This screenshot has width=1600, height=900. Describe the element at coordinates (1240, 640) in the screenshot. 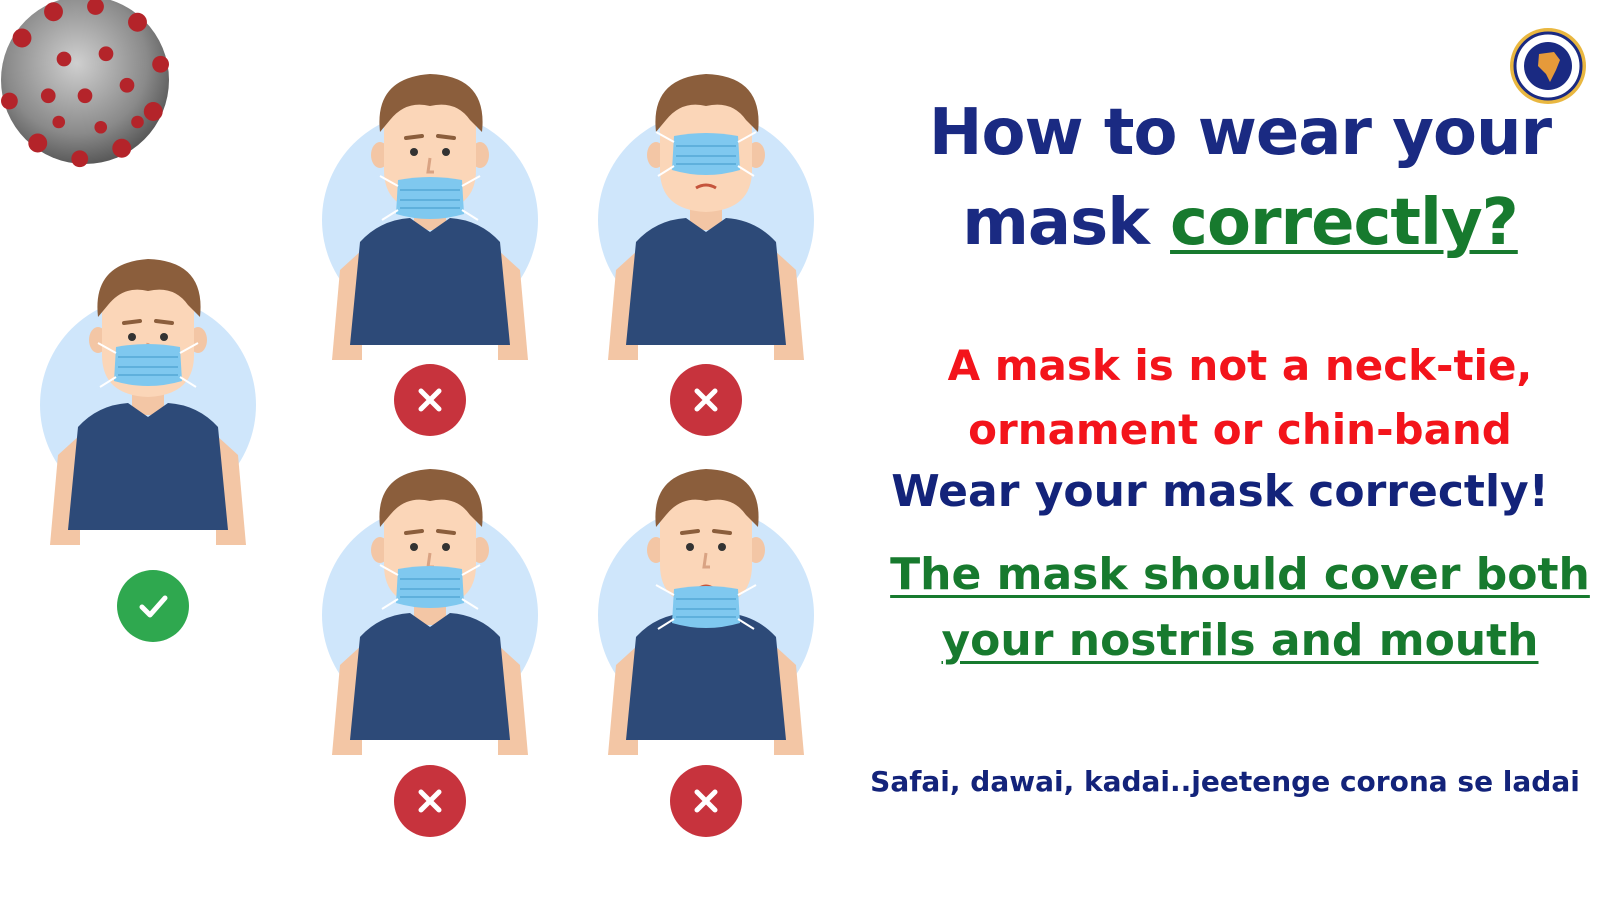

I see `cover-line-2: your nostrils and mouth` at that location.